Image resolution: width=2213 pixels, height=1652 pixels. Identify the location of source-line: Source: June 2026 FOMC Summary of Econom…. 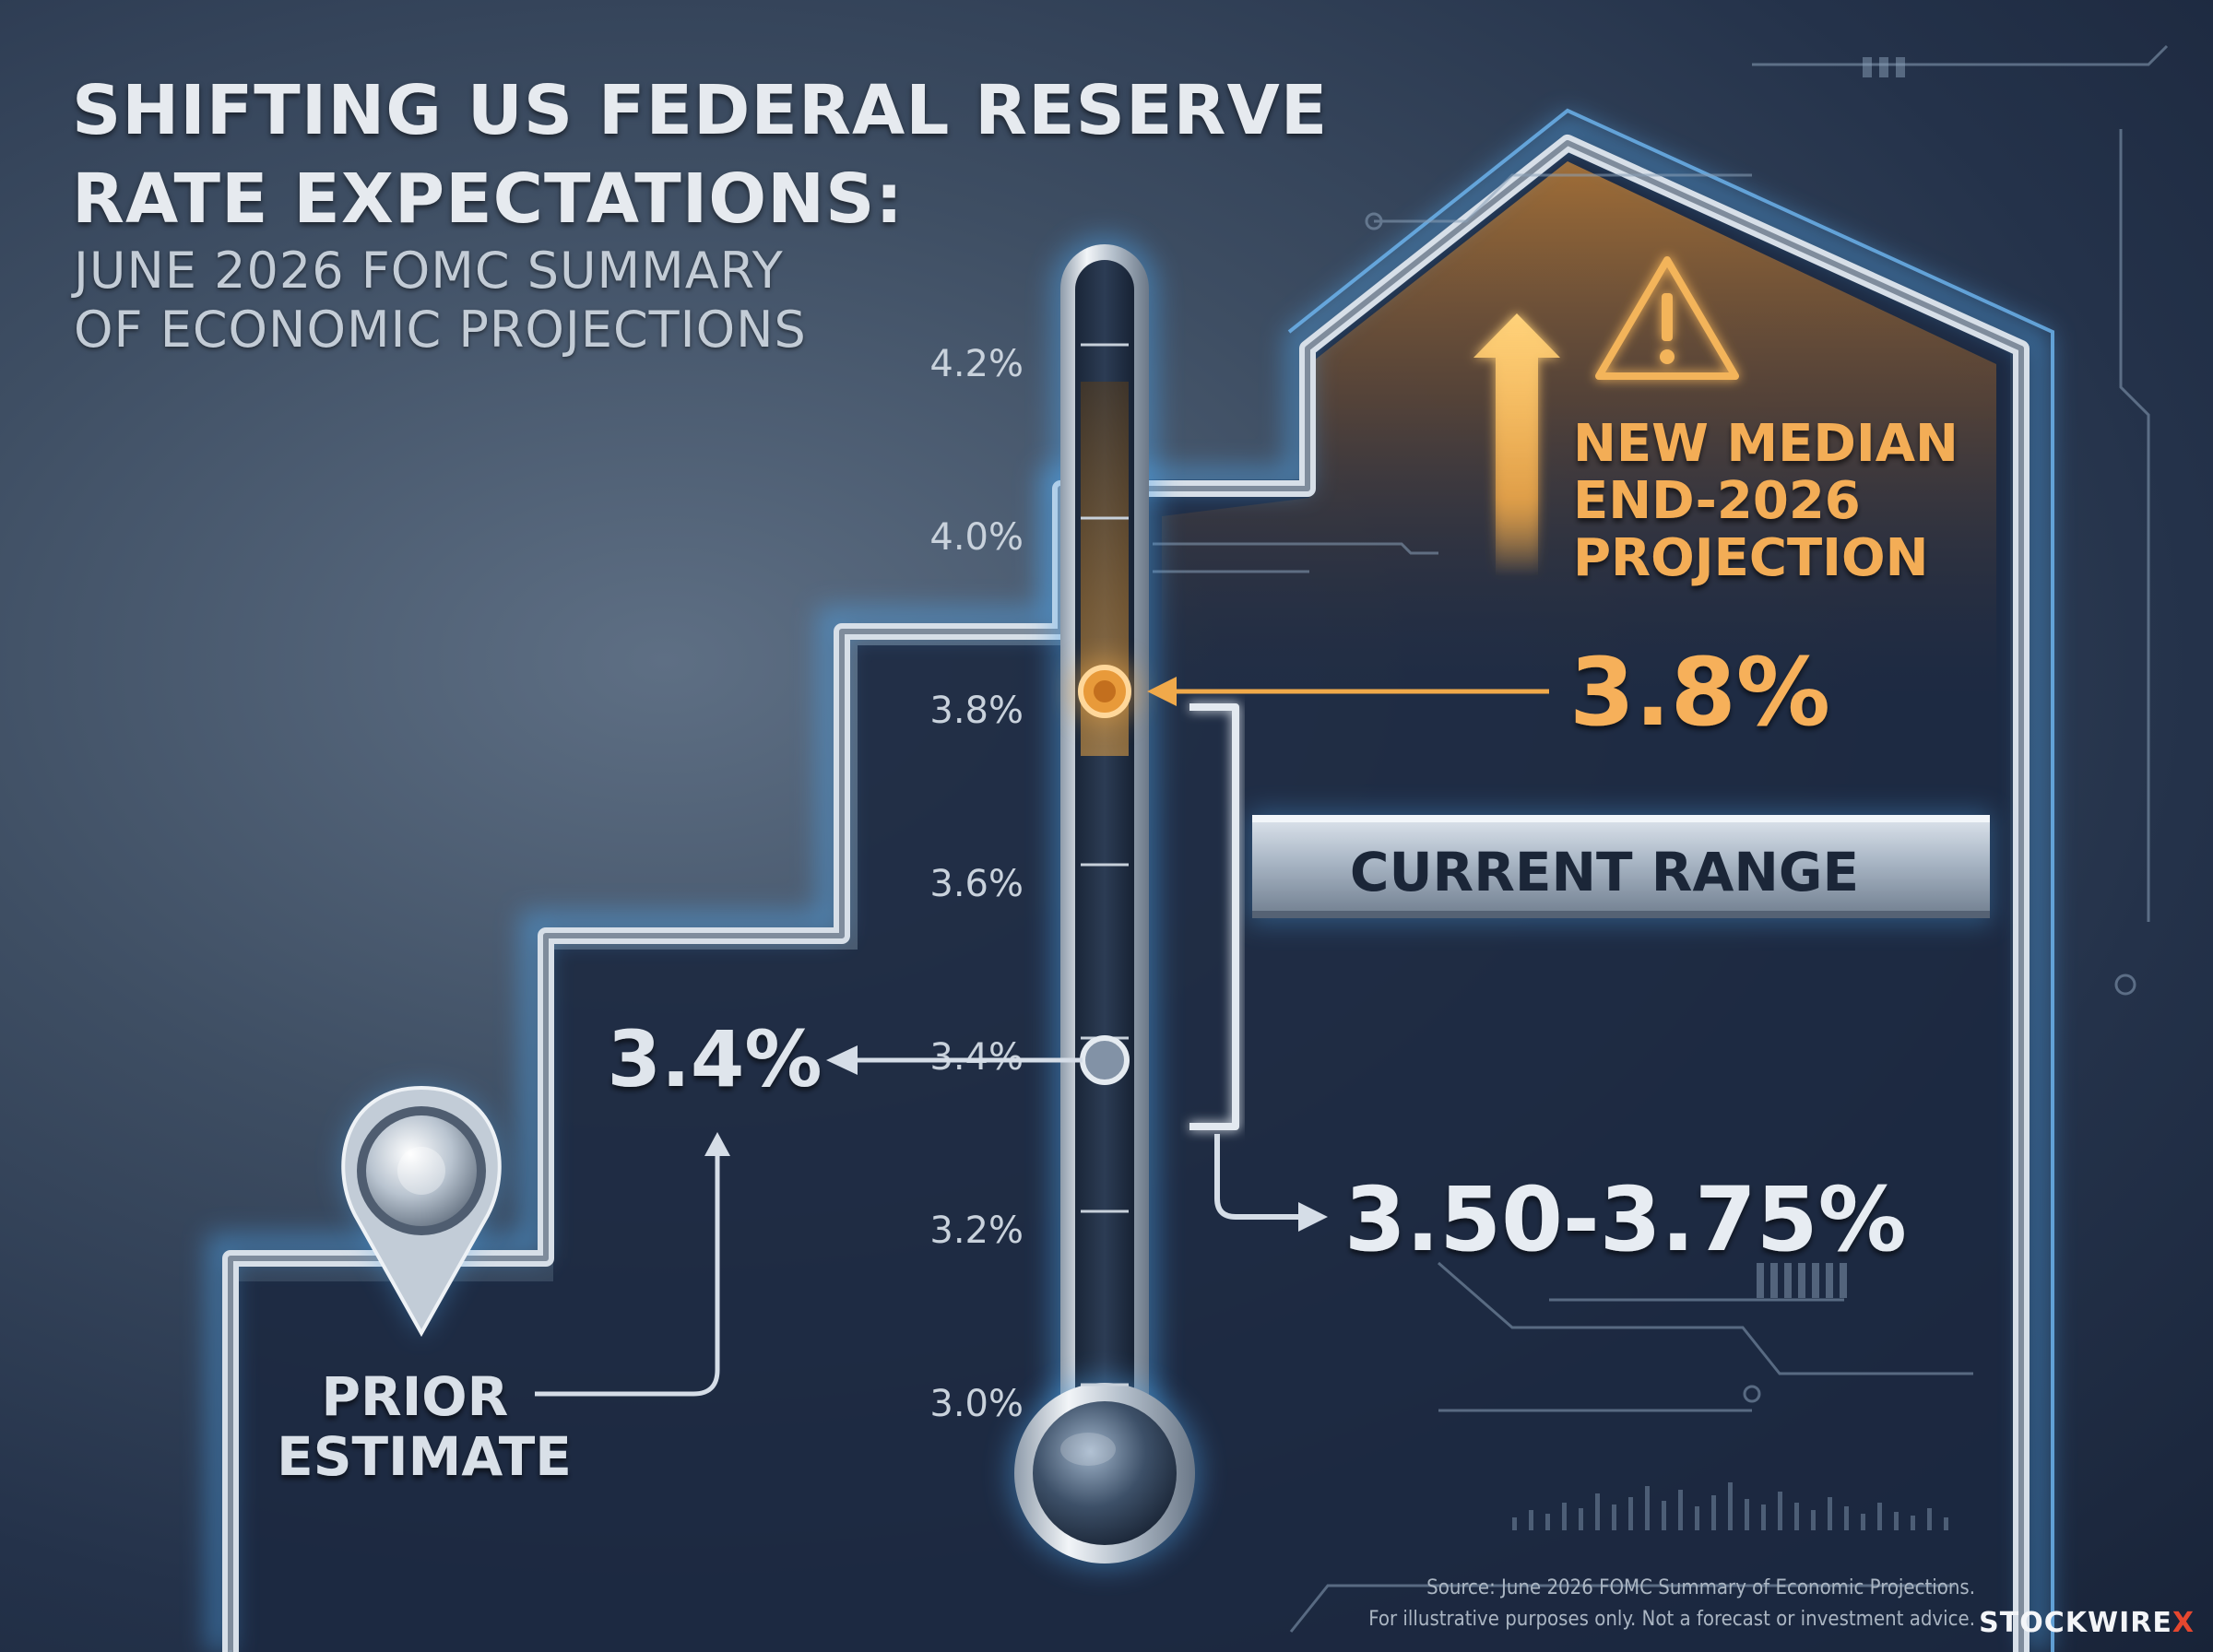
(1700, 1587).